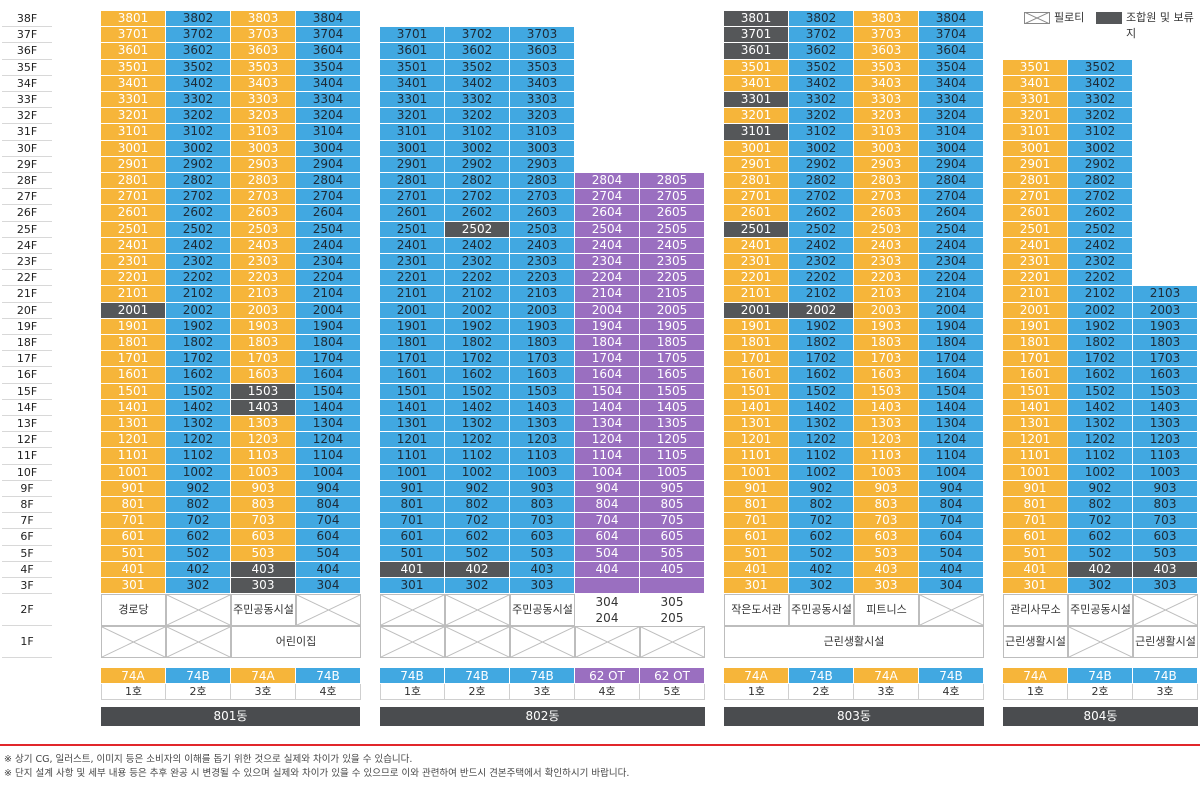  I want to click on unit-cell: 3404, so click(951, 83).